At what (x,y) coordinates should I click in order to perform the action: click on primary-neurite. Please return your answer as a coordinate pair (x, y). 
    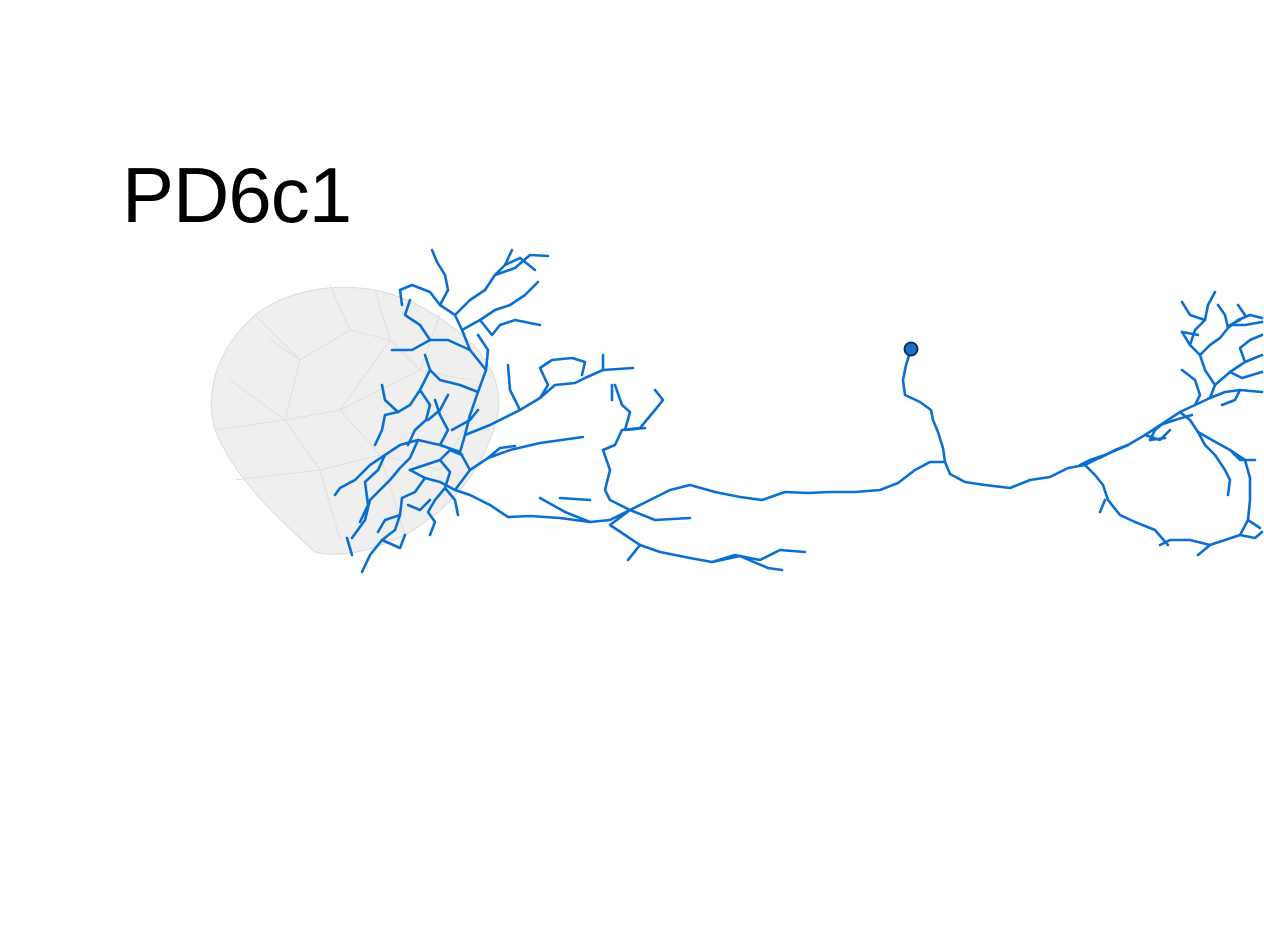
    Looking at the image, I should click on (924, 405).